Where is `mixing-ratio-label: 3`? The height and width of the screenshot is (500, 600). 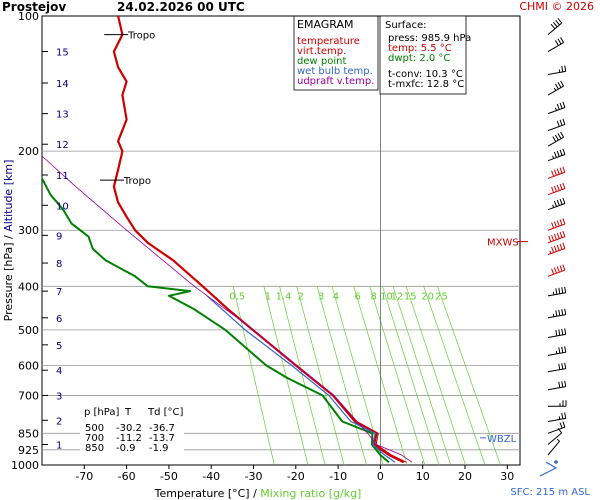
mixing-ratio-label: 3 is located at coordinates (321, 296).